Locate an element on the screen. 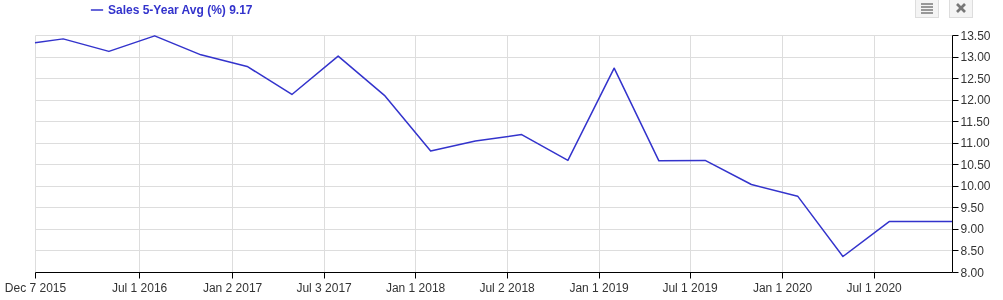  x-tick-label: Jul 3 2017 is located at coordinates (324, 287).